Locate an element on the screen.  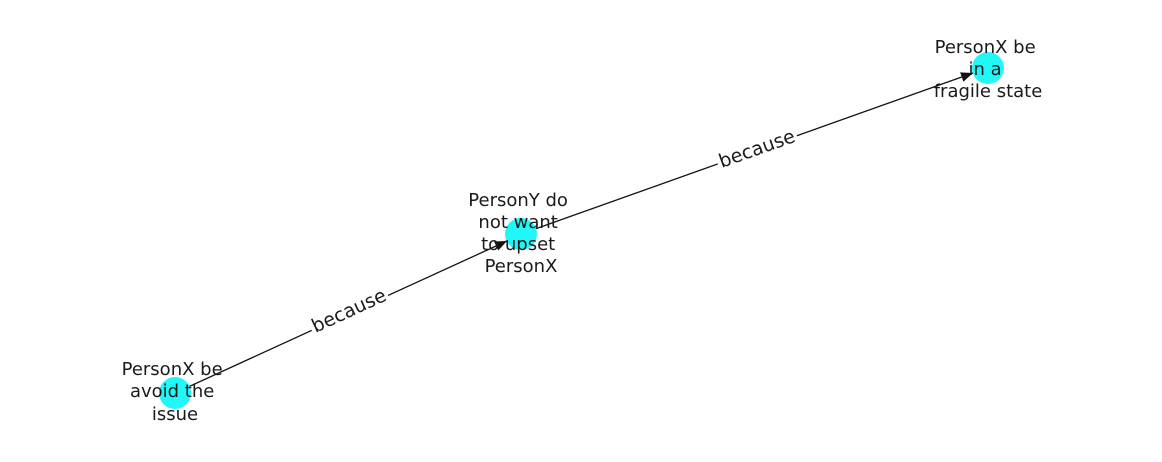
node-label: PersonY do not want to upset PersonX is located at coordinates (520, 233).